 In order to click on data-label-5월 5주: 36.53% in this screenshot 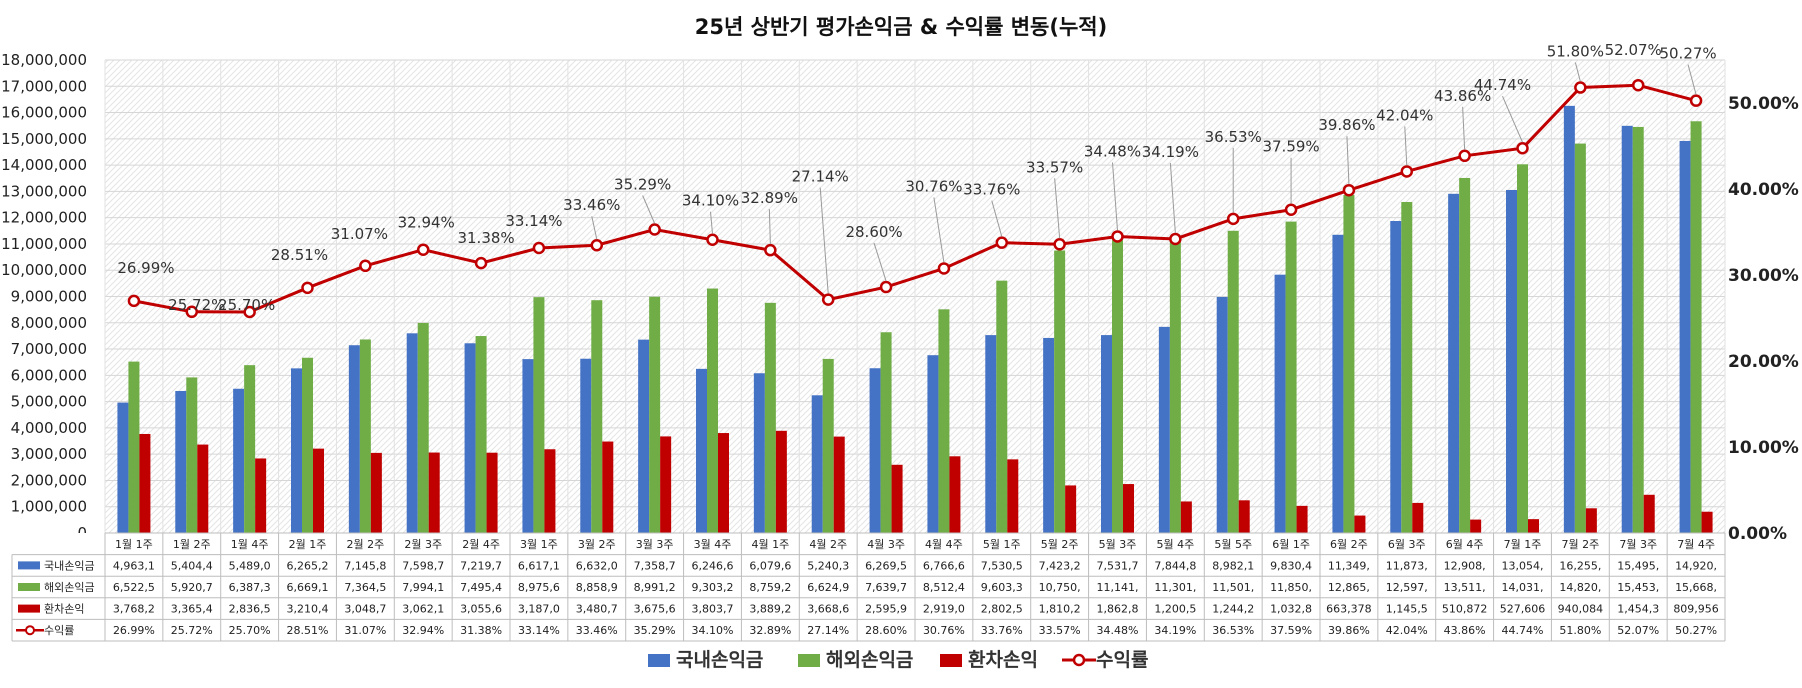, I will do `click(1233, 137)`.